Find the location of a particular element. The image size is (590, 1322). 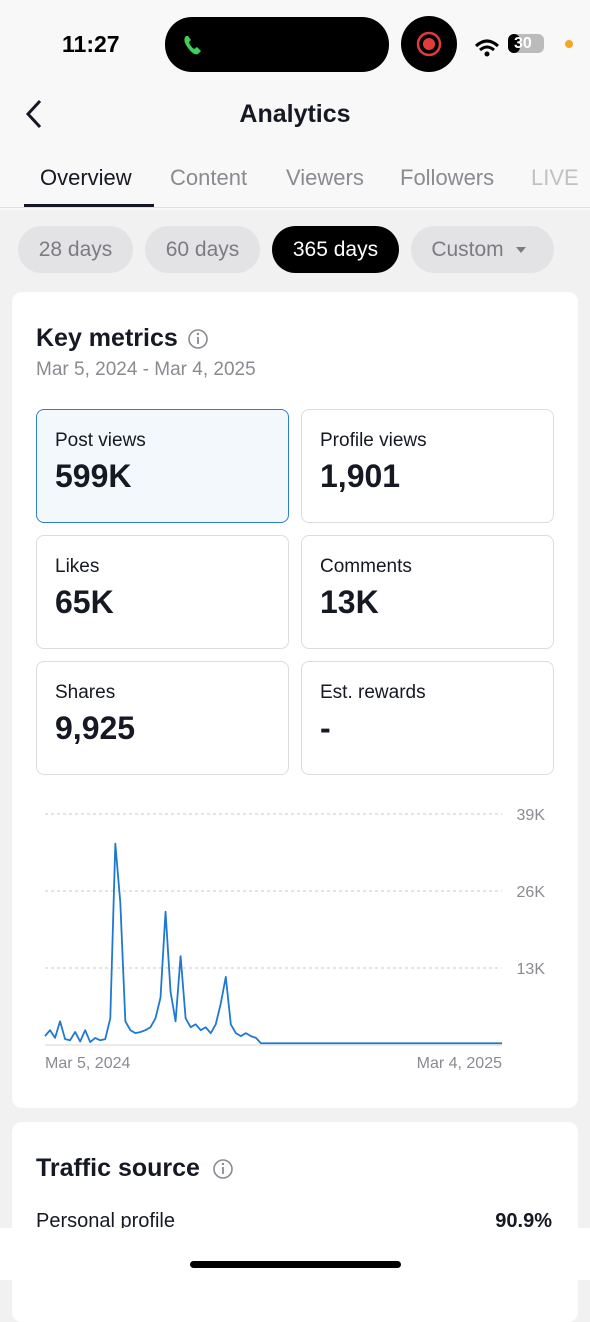

y-tick-label: 13K is located at coordinates (531, 969).